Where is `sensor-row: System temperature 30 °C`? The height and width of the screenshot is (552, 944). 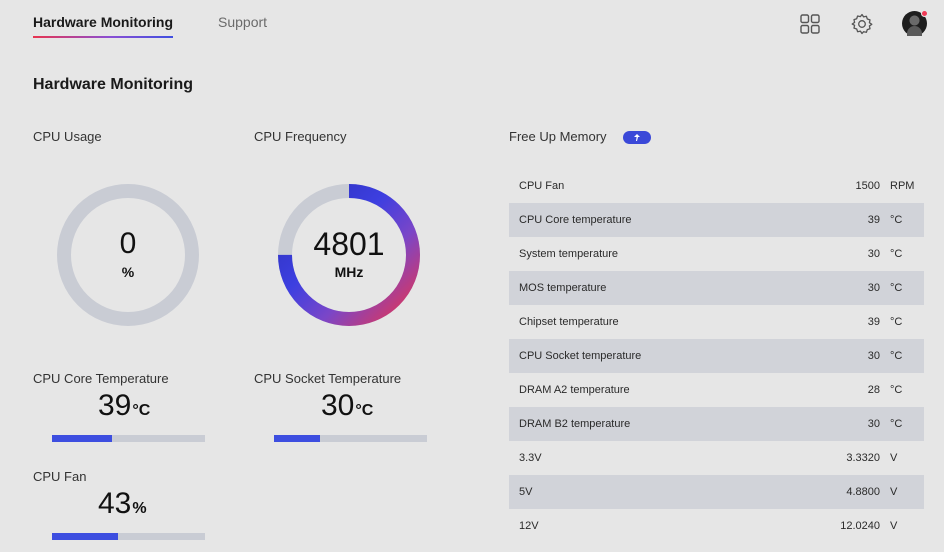
sensor-row: System temperature 30 °C is located at coordinates (716, 254).